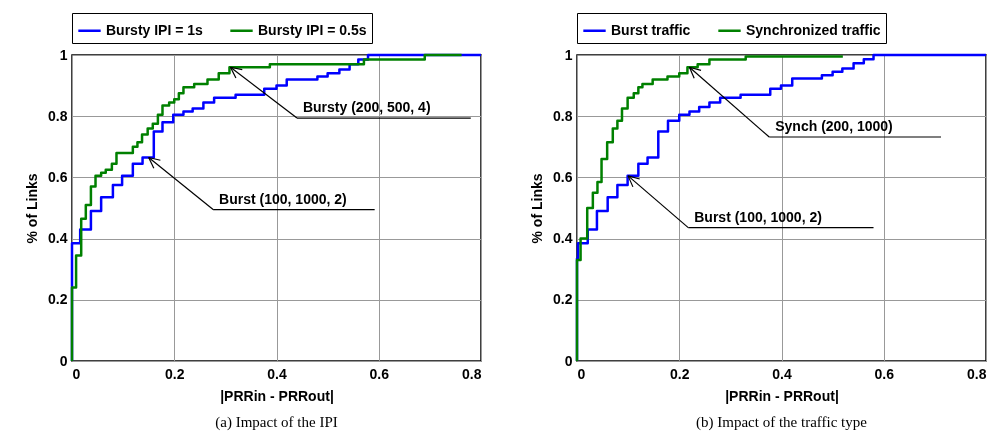 The image size is (1001, 447). What do you see at coordinates (782, 422) in the screenshot?
I see `text: (b) Impact of the traffic type` at bounding box center [782, 422].